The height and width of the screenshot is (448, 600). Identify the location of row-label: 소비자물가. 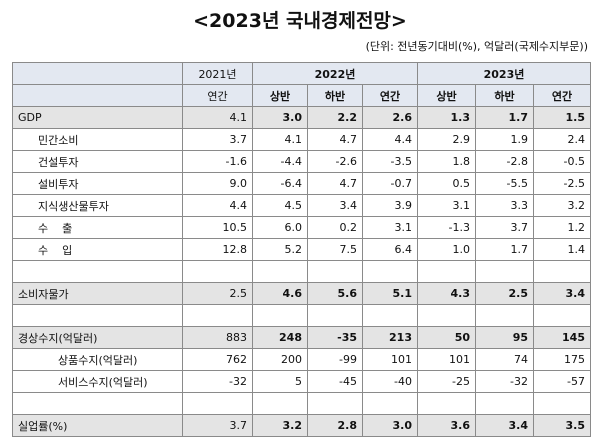
(97, 293).